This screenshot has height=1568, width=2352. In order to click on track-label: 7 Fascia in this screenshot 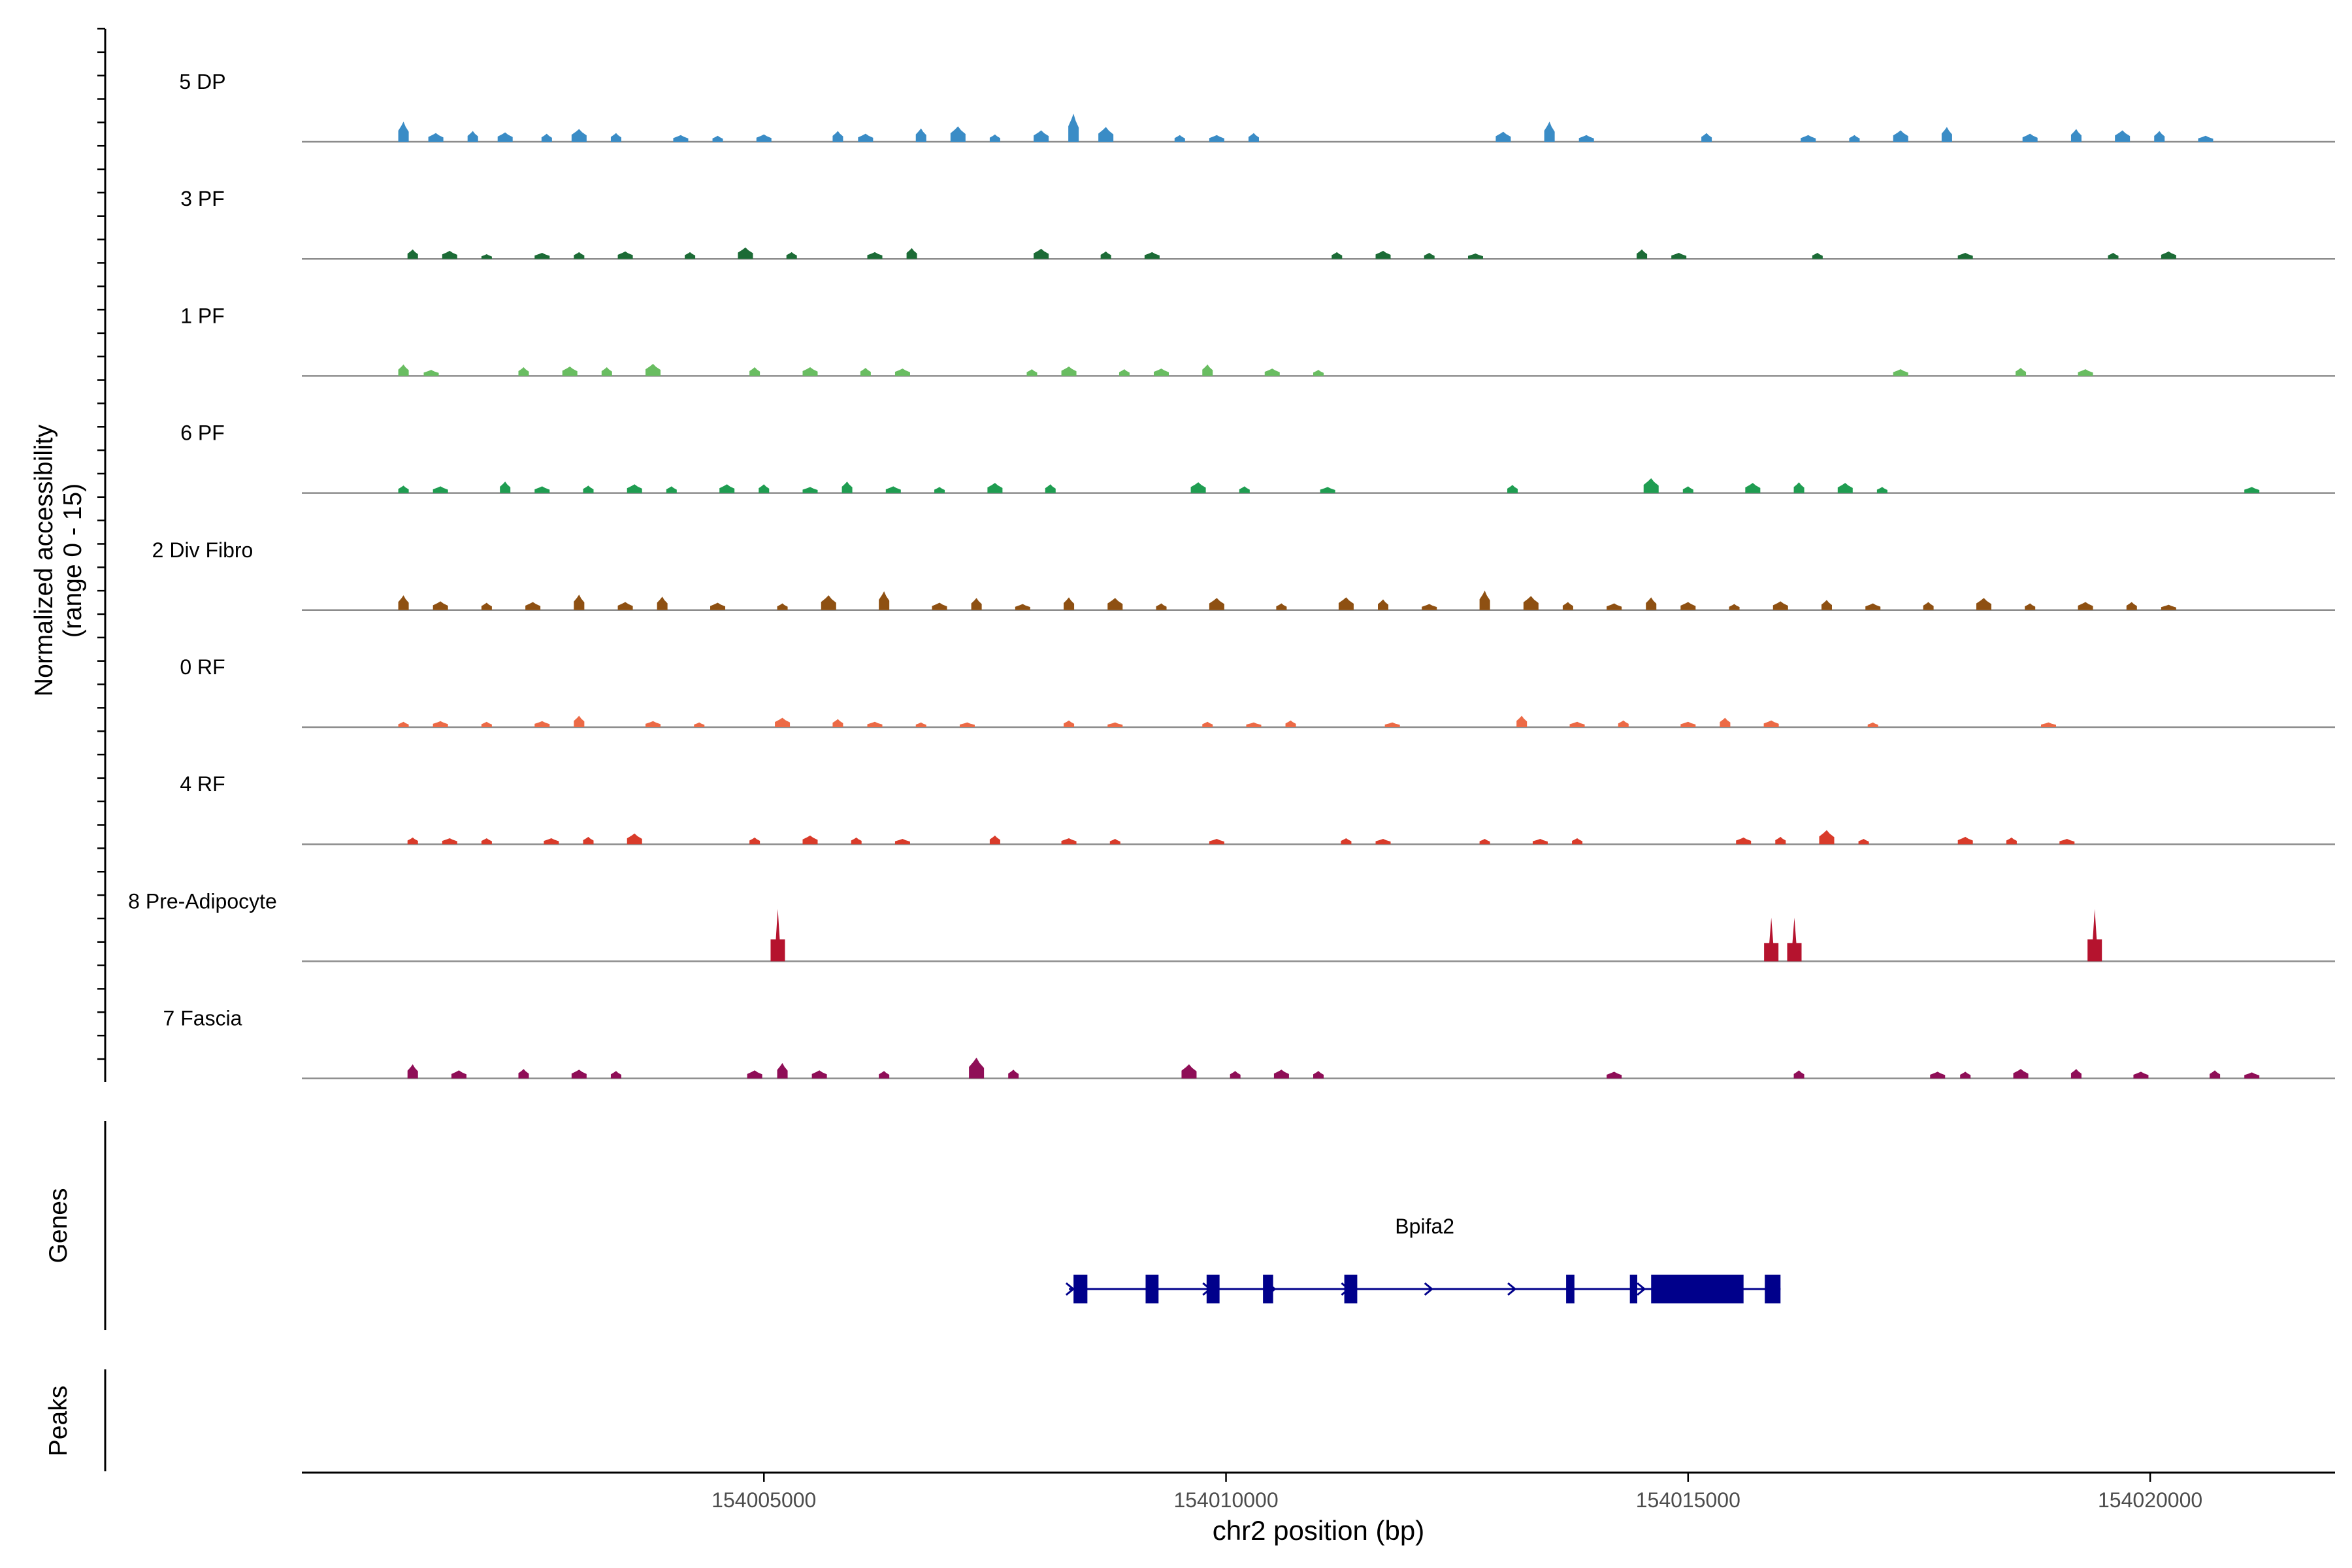, I will do `click(202, 1018)`.